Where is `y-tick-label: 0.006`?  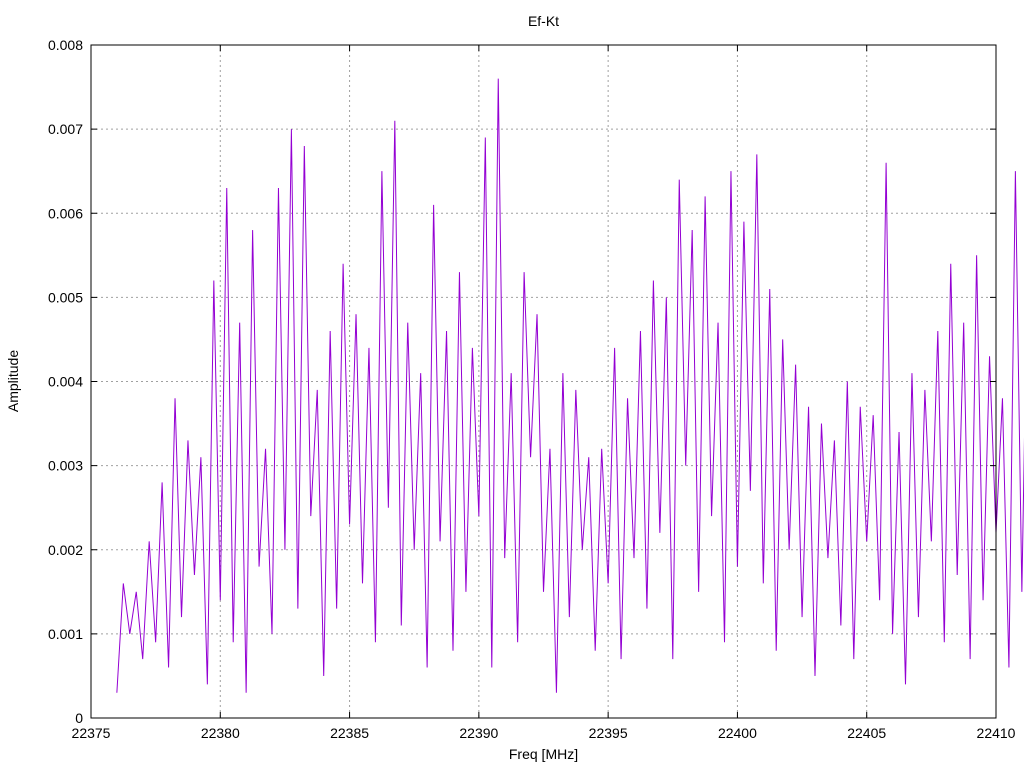
y-tick-label: 0.006 is located at coordinates (65, 213).